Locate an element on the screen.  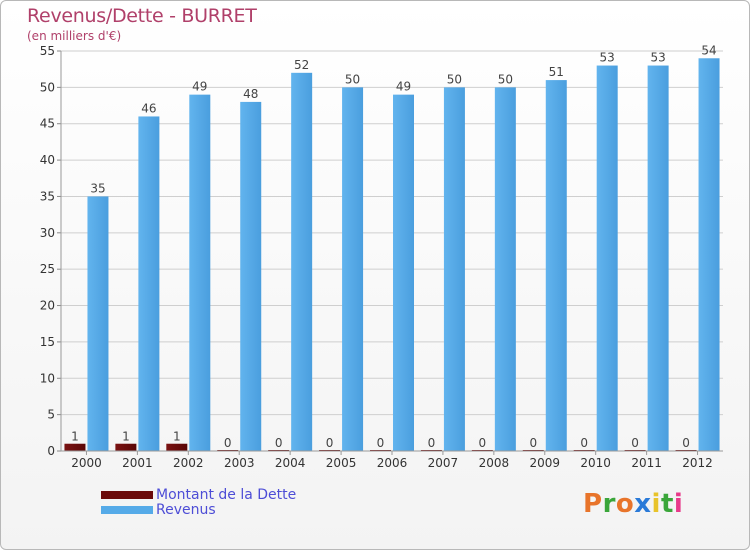
chart-title: Revenus/Dette - BURRET is located at coordinates (142, 16).